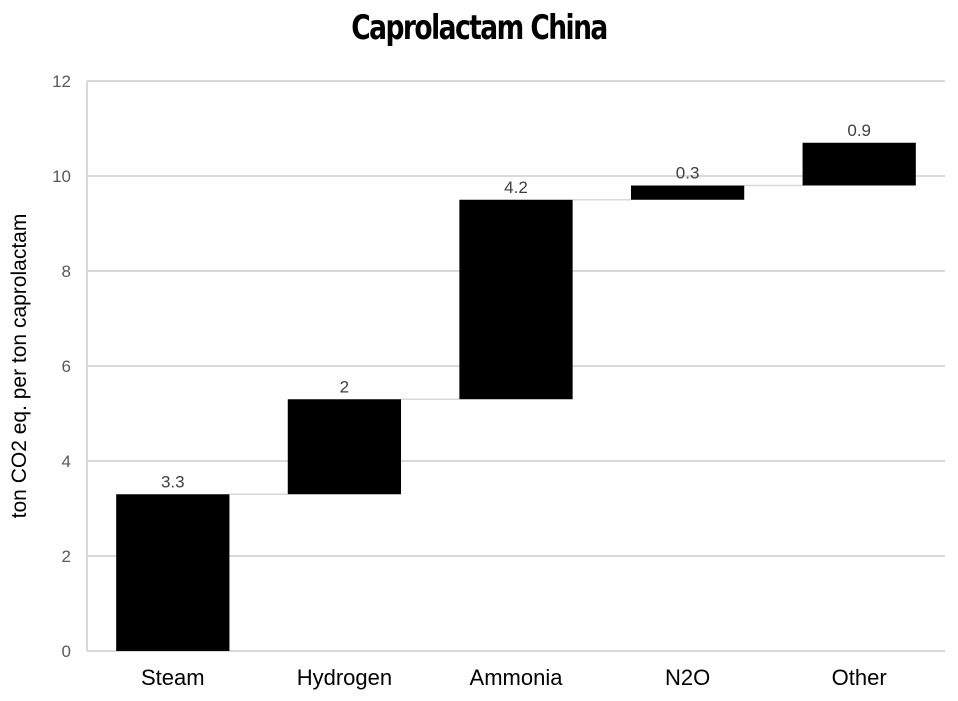  What do you see at coordinates (66, 366) in the screenshot?
I see `y-tick-label-6: 6` at bounding box center [66, 366].